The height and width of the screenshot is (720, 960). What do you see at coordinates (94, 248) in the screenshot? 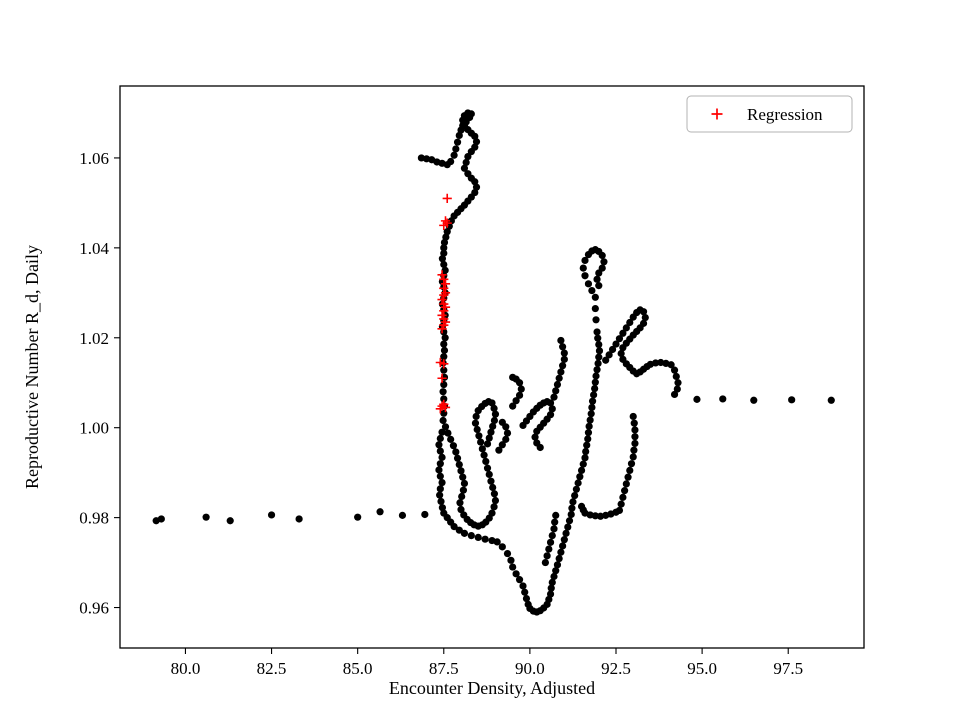
I see `y-tick-label: 1.04` at bounding box center [94, 248].